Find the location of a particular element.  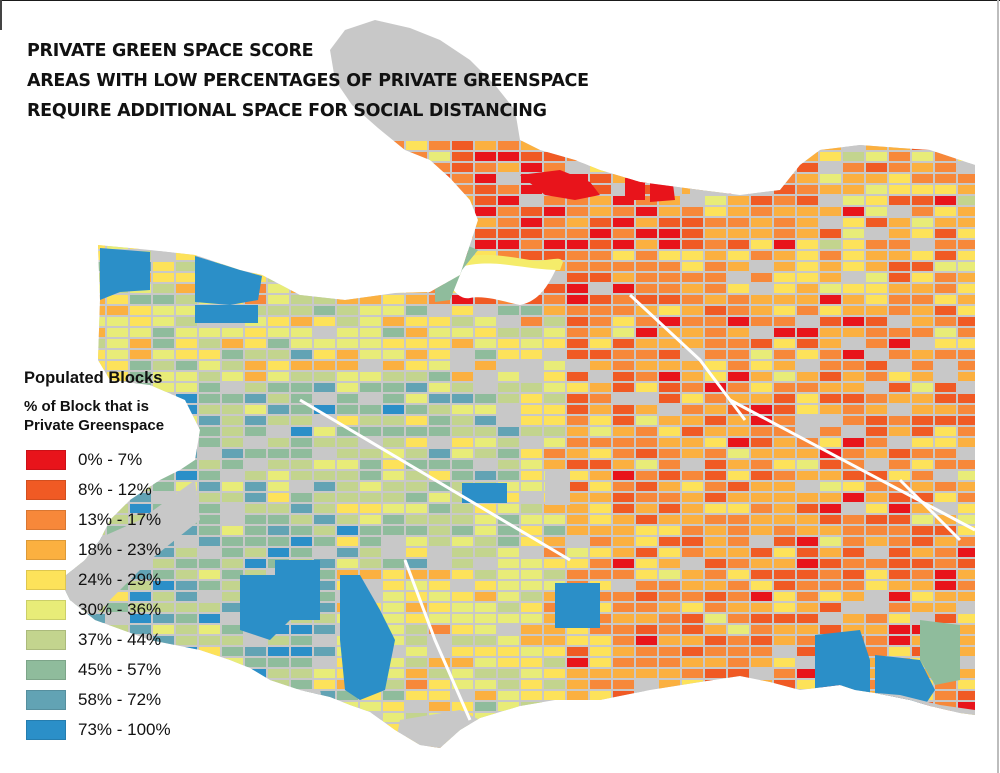

legend-item: 8% - 12% is located at coordinates (97, 490).